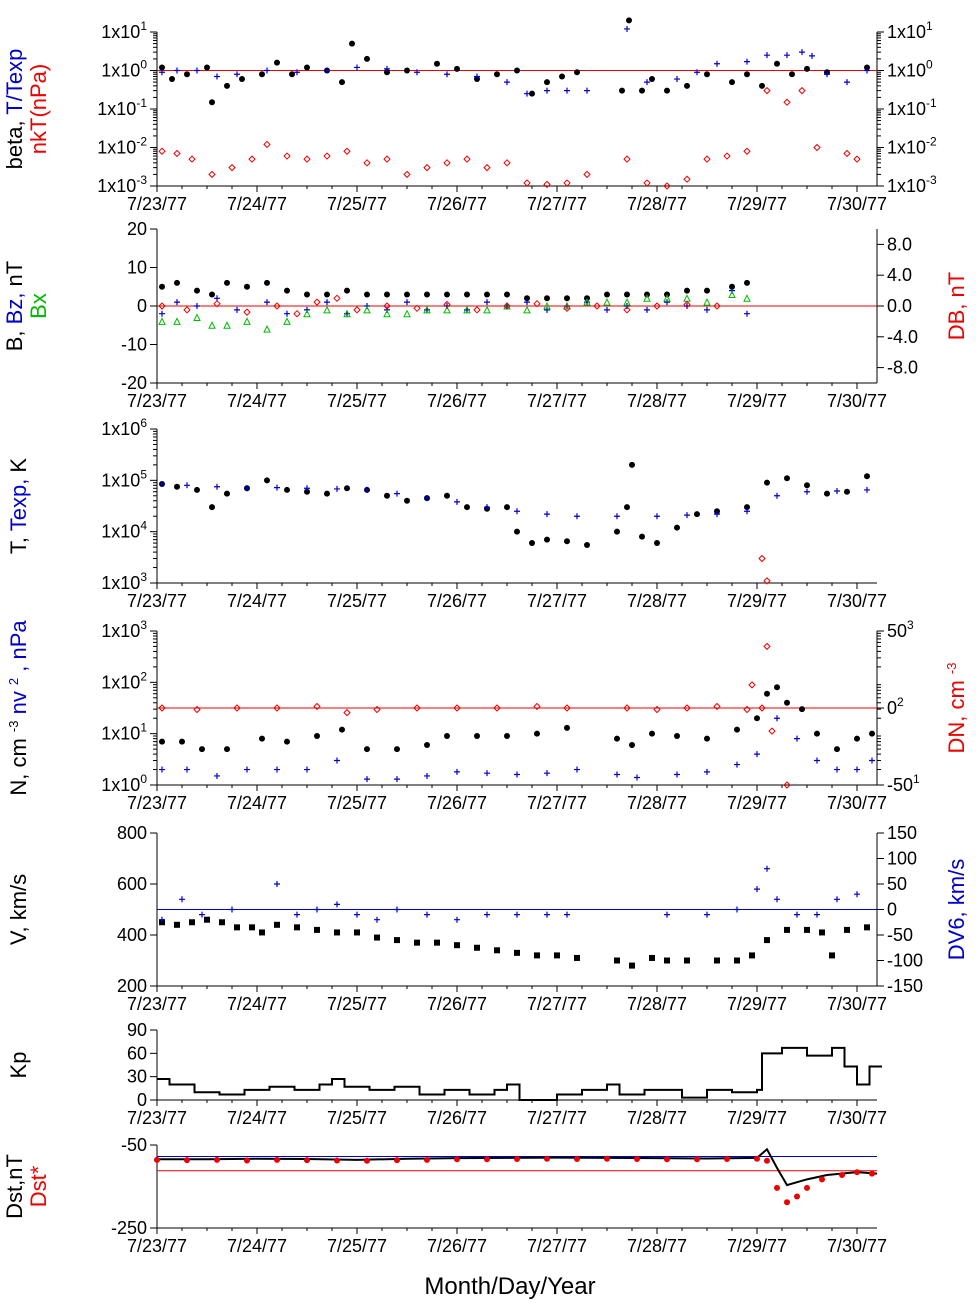 This screenshot has width=976, height=1303. Describe the element at coordinates (657, 1004) in the screenshot. I see `x-tick-label: 7/28/77` at that location.